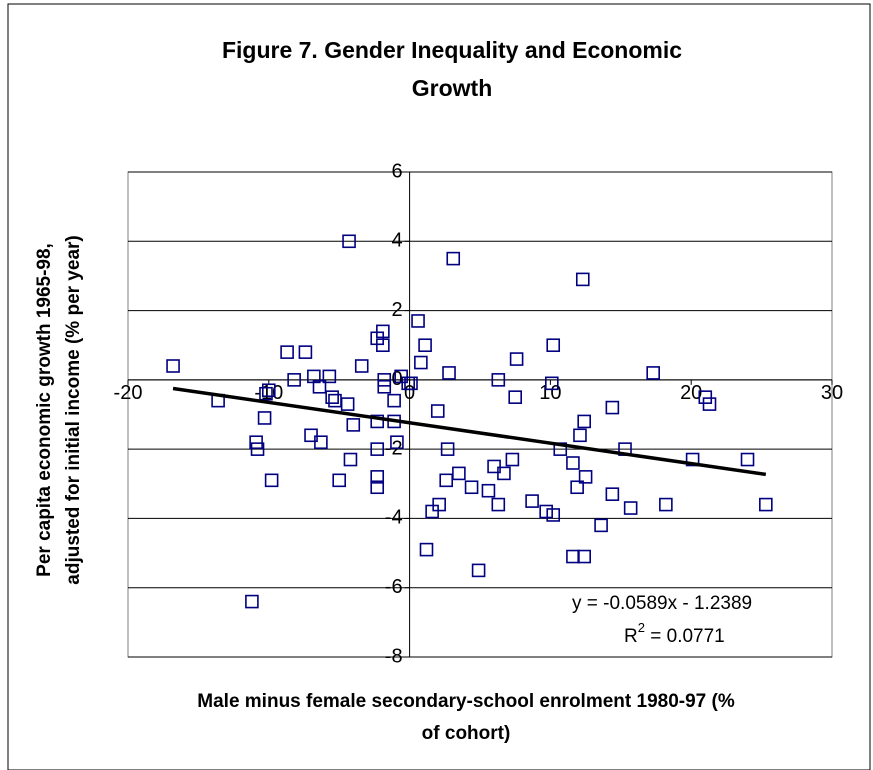 Image resolution: width=873 pixels, height=770 pixels. I want to click on r2-rest: = 0.0771, so click(685, 636).